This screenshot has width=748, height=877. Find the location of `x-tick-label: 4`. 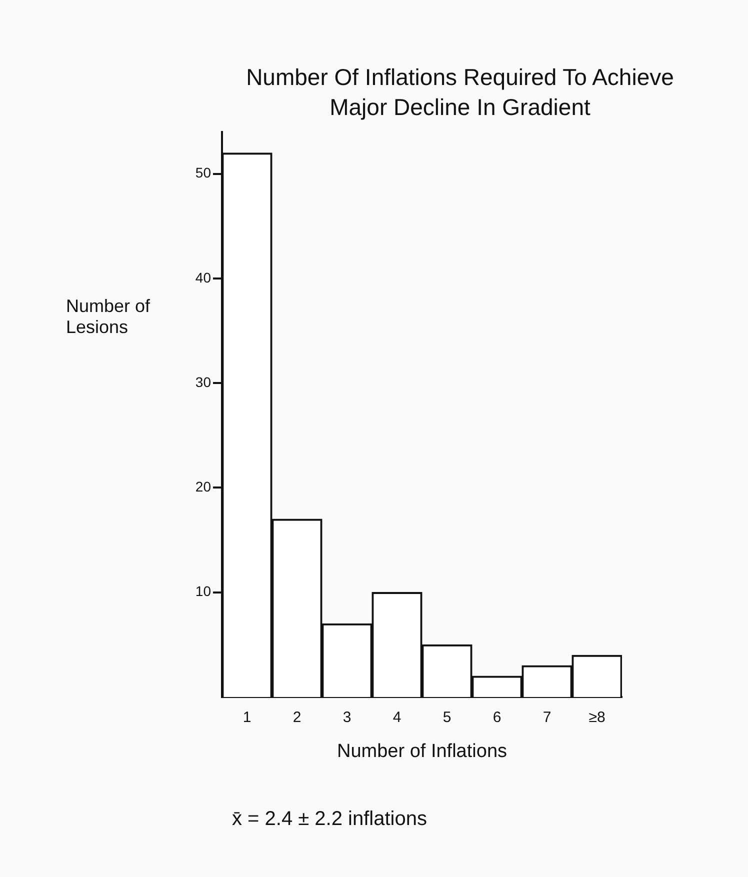

x-tick-label: 4 is located at coordinates (397, 717).